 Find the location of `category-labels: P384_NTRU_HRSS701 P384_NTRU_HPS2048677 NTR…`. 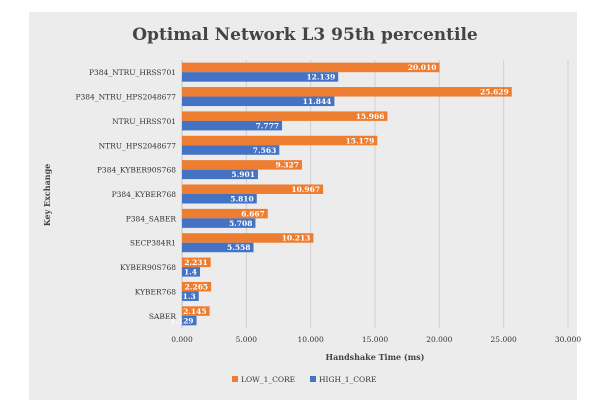

category-labels: P384_NTRU_HRSS701 P384_NTRU_HPS2048677 NTR… is located at coordinates (125, 194).